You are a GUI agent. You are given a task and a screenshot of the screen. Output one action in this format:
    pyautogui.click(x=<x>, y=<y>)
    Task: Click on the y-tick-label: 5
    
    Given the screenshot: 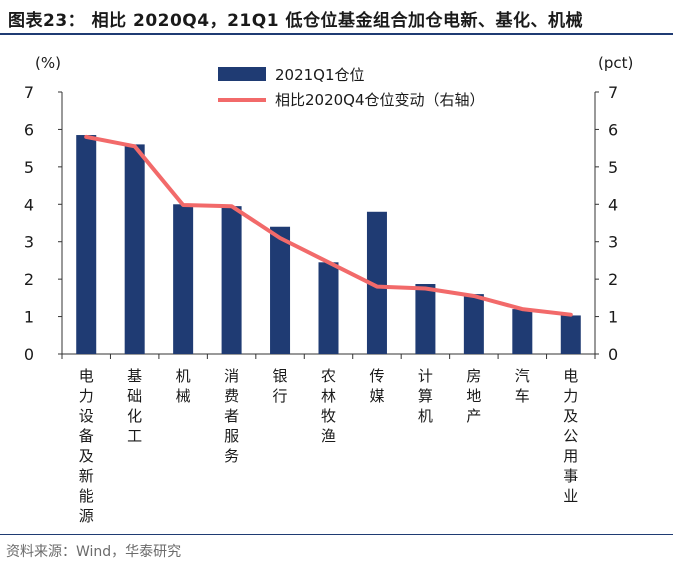 What is the action you would take?
    pyautogui.click(x=29, y=167)
    